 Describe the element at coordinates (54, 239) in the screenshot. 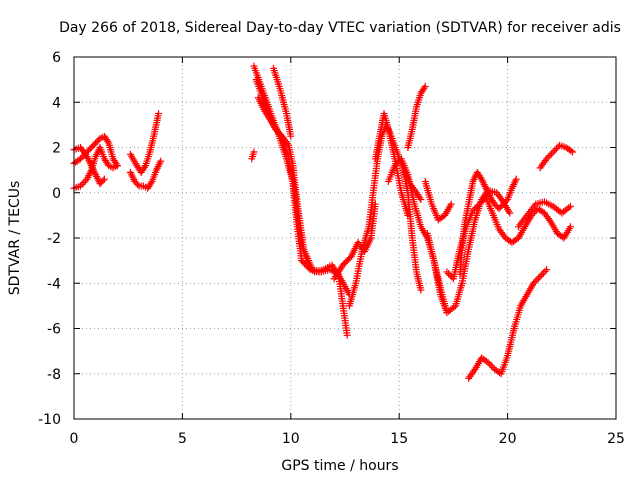

I see `y-tick-label: -2` at that location.